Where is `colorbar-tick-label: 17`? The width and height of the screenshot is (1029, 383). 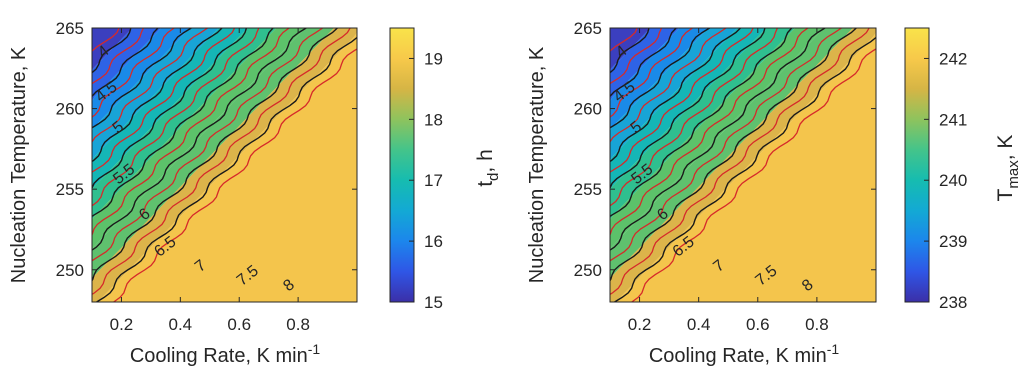 colorbar-tick-label: 17 is located at coordinates (433, 180).